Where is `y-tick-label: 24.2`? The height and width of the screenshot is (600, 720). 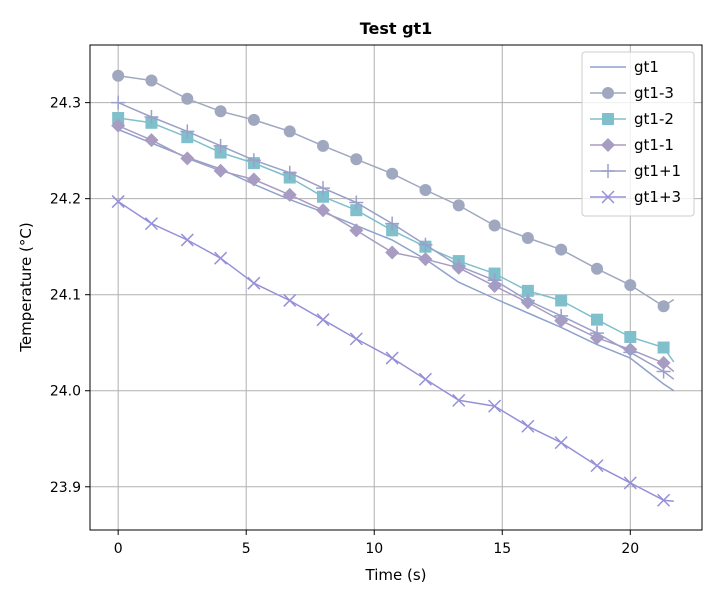
y-tick-label: 24.2 is located at coordinates (65, 200).